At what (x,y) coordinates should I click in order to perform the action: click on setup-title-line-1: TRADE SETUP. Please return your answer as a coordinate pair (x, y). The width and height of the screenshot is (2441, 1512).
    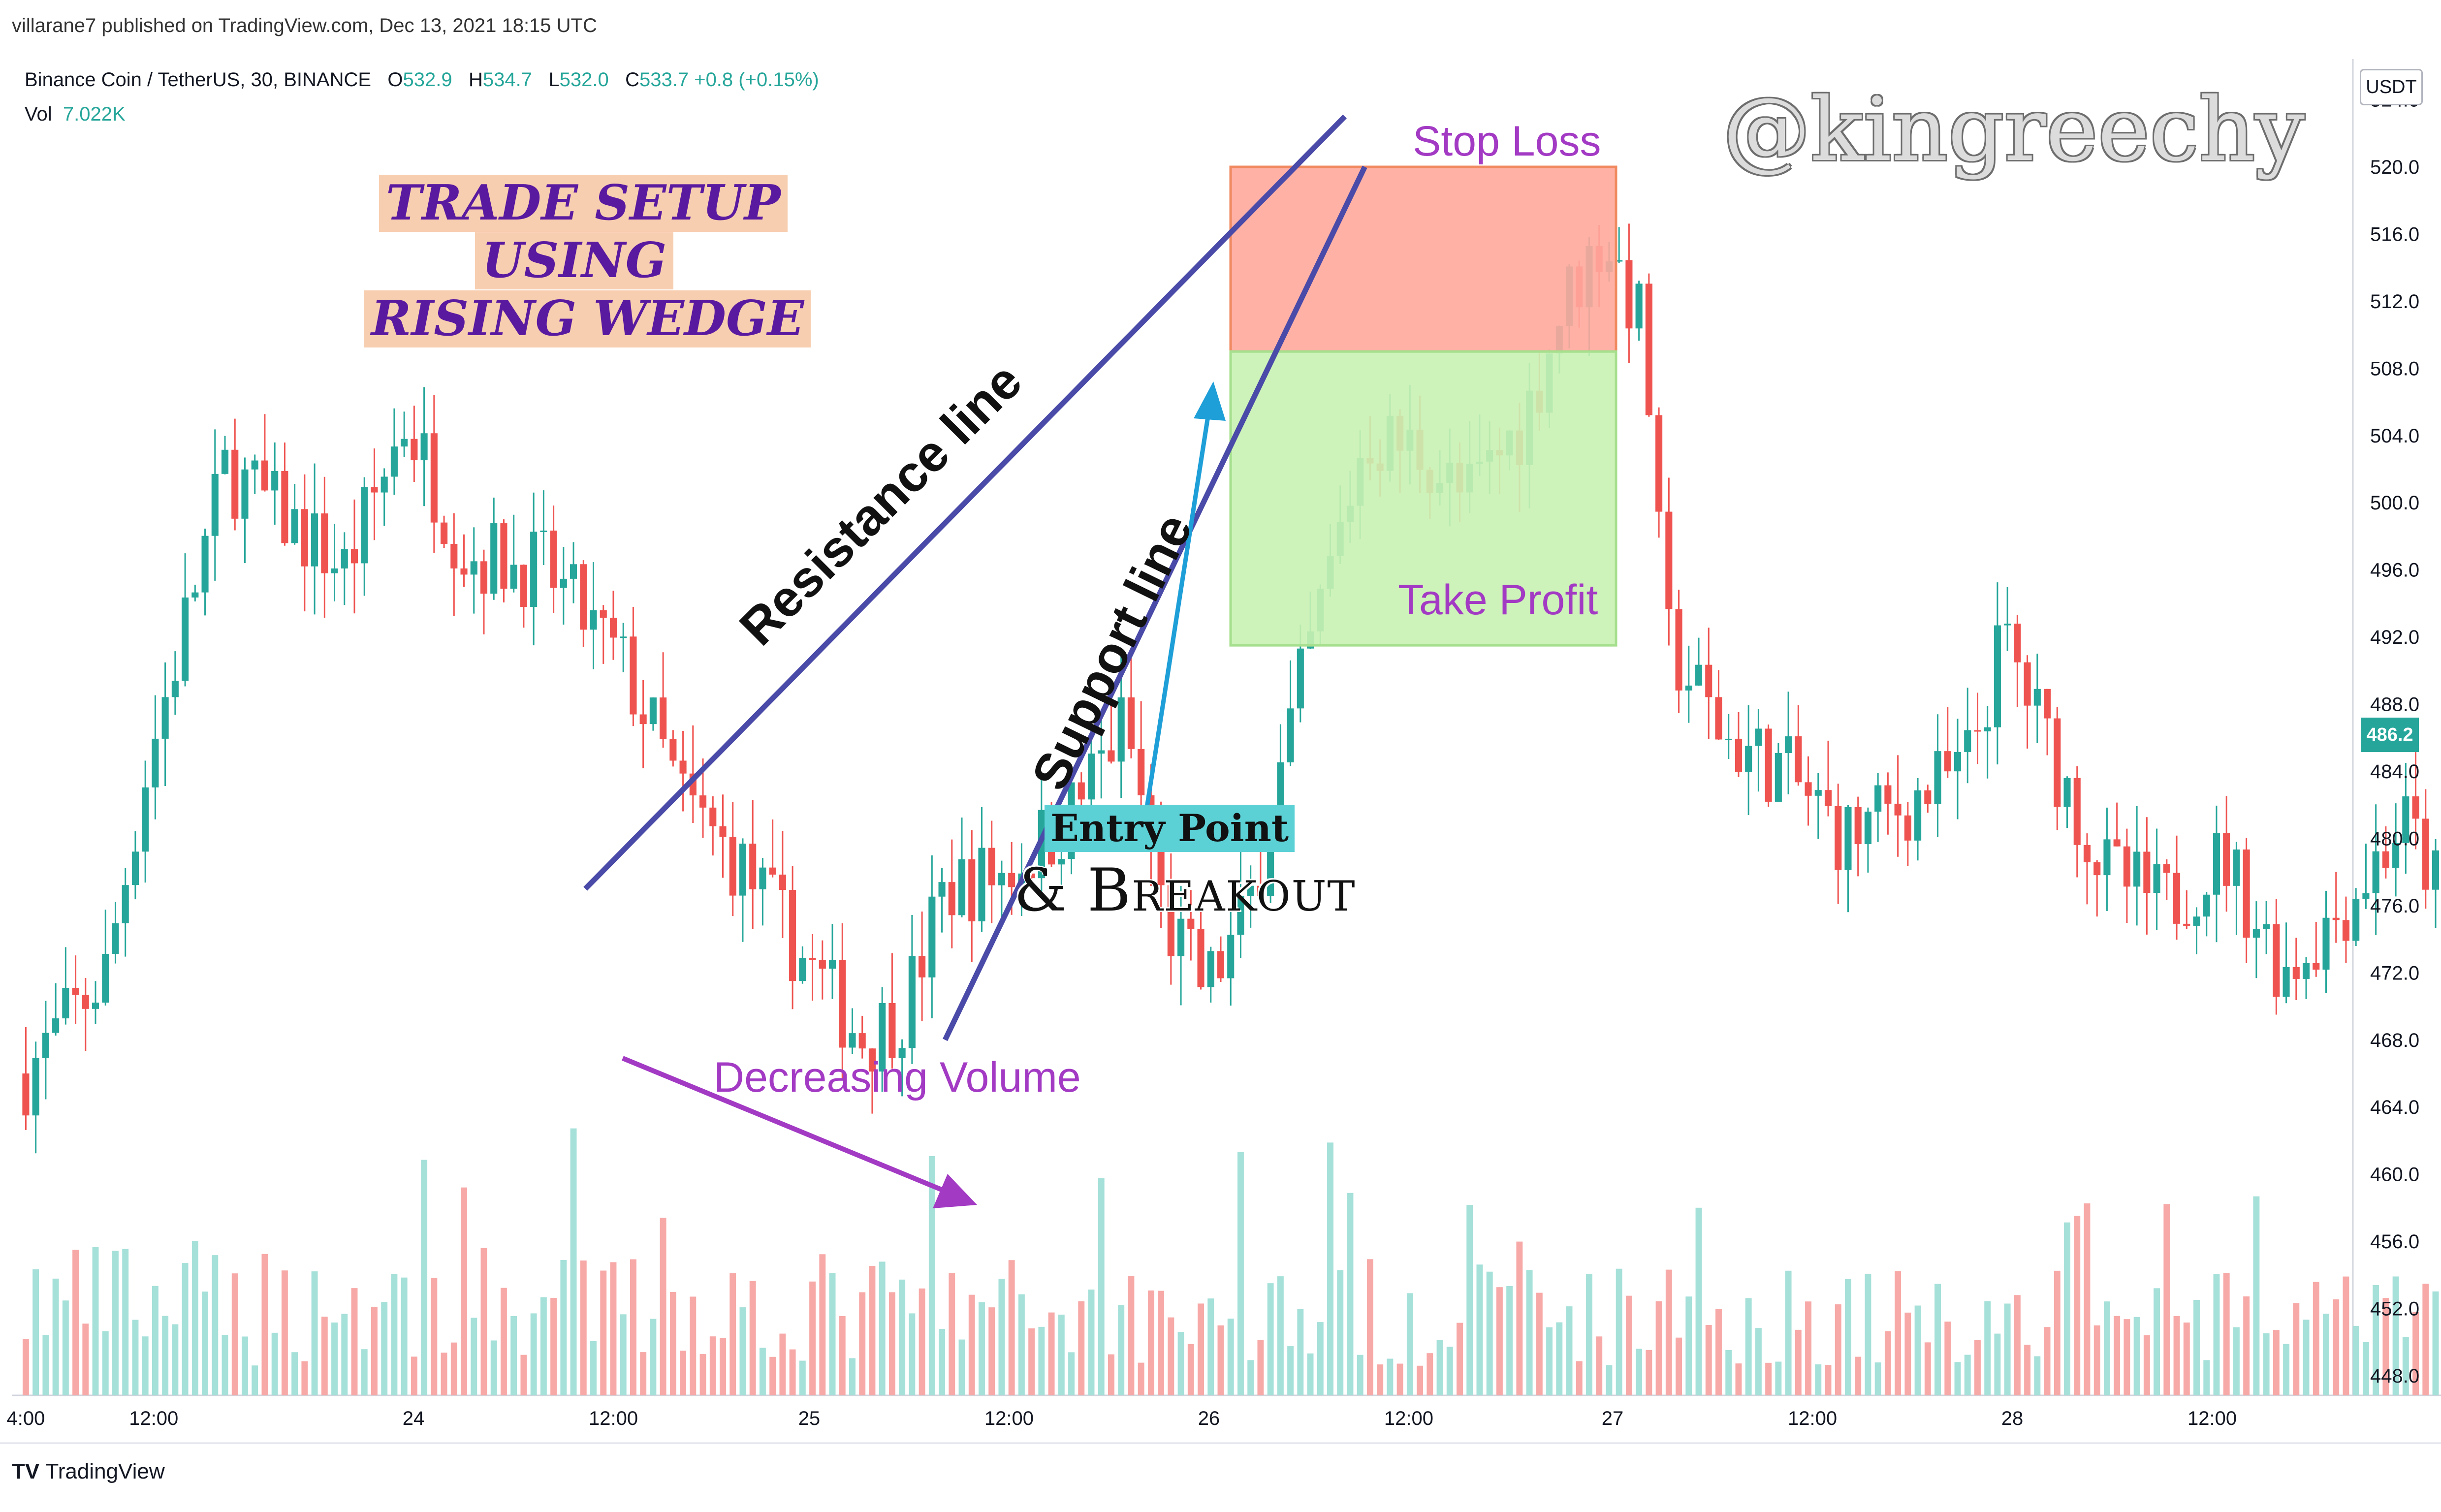
    Looking at the image, I should click on (583, 203).